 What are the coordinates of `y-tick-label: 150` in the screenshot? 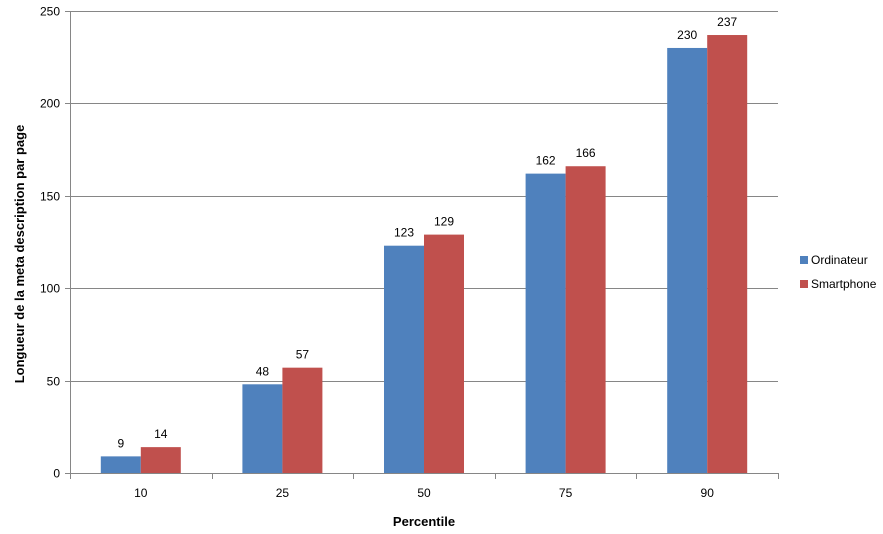 It's located at (50, 197).